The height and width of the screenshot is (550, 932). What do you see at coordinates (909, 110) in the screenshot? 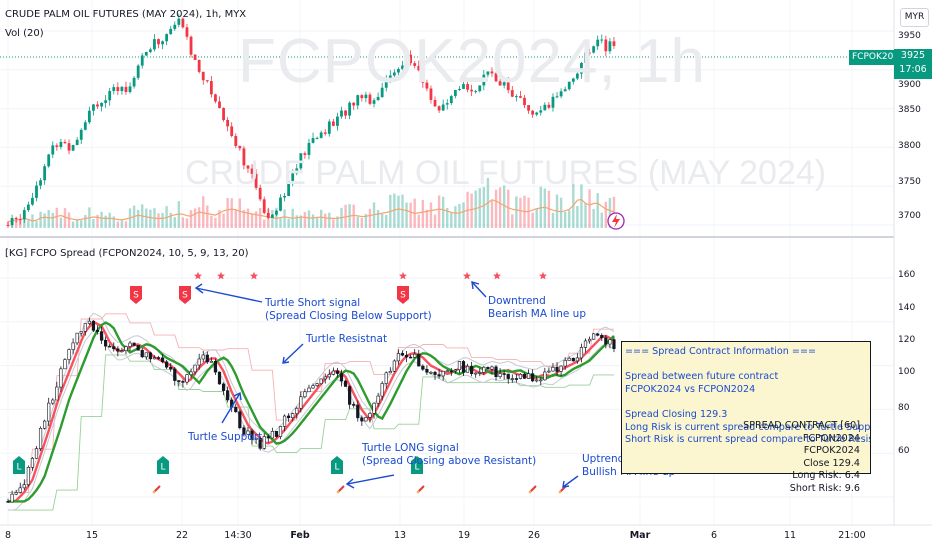
I see `price-tick: 3850` at bounding box center [909, 110].